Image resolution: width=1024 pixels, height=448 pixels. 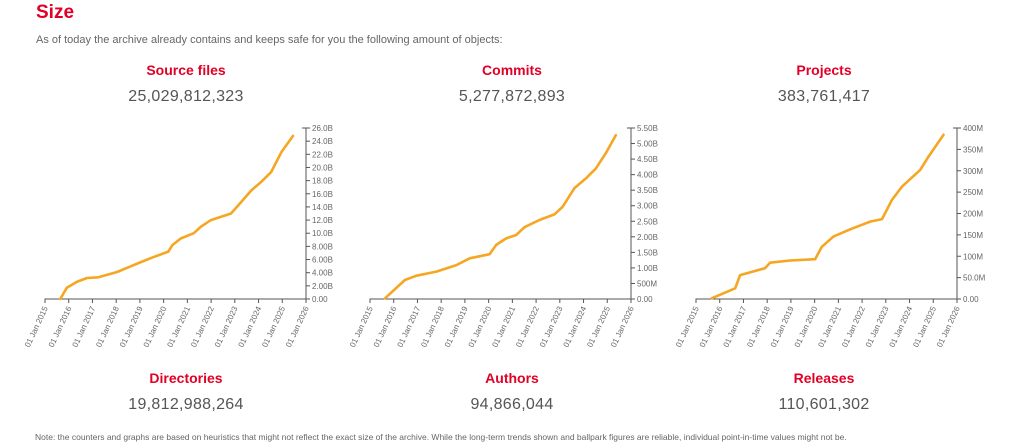 I want to click on y-tick-label: 2.50B, so click(x=647, y=221).